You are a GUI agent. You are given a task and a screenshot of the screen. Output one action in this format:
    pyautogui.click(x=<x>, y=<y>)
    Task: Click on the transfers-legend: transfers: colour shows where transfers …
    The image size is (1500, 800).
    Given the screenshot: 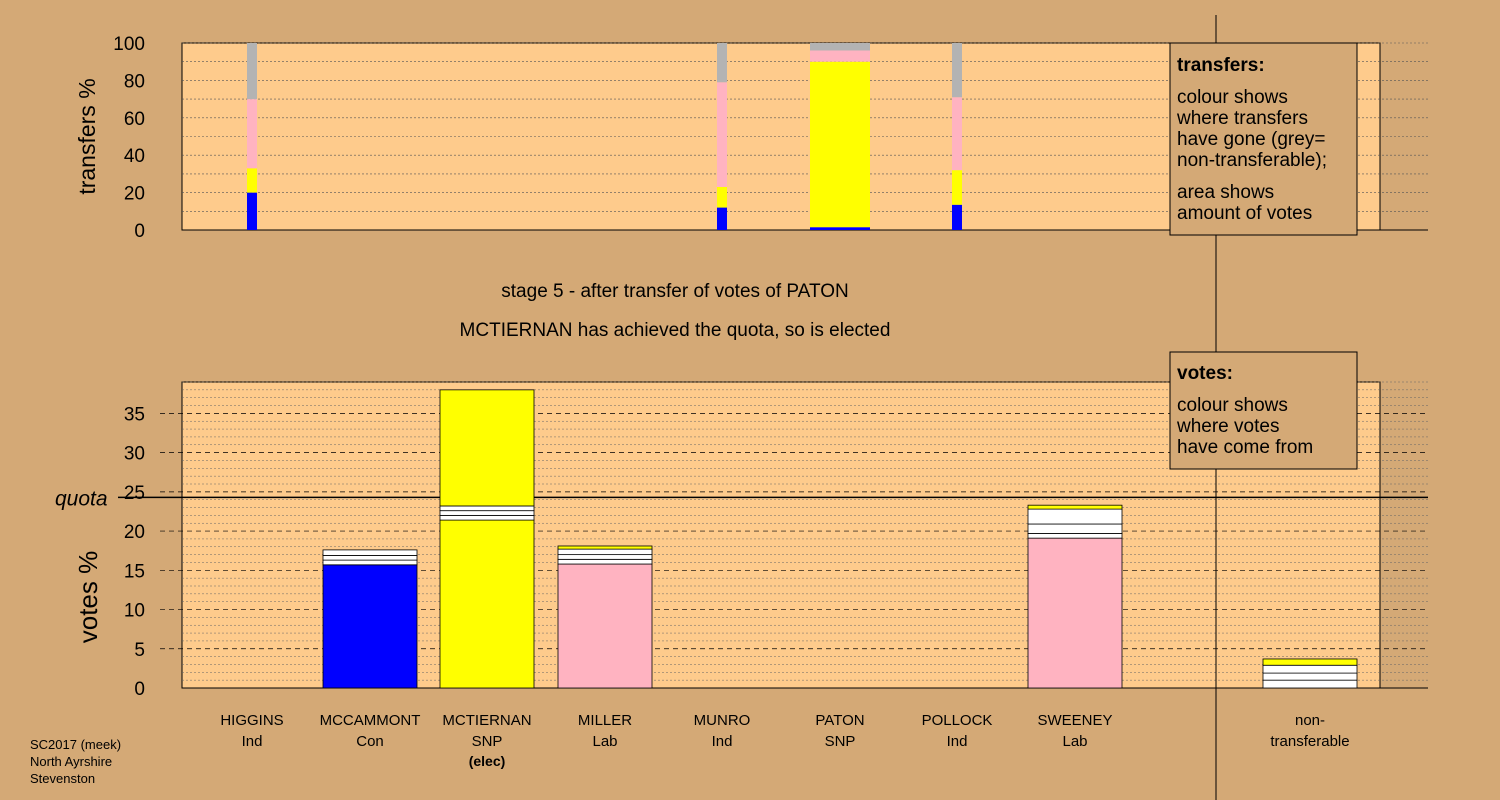 What is the action you would take?
    pyautogui.click(x=1263, y=139)
    